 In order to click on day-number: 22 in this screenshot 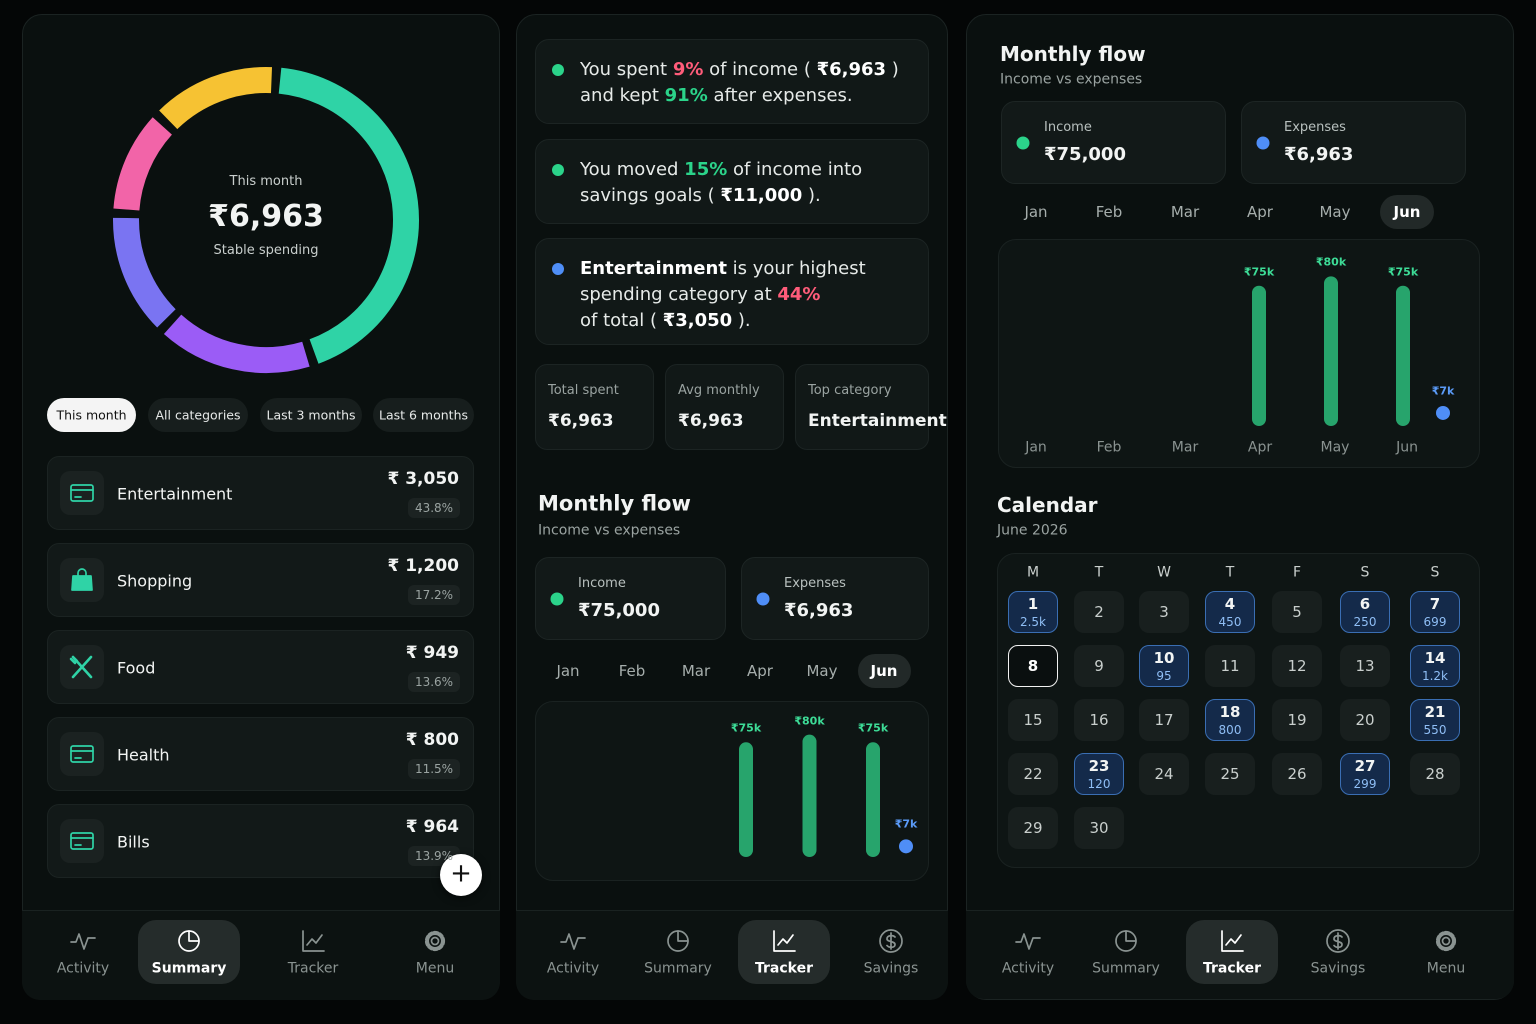, I will do `click(1033, 774)`.